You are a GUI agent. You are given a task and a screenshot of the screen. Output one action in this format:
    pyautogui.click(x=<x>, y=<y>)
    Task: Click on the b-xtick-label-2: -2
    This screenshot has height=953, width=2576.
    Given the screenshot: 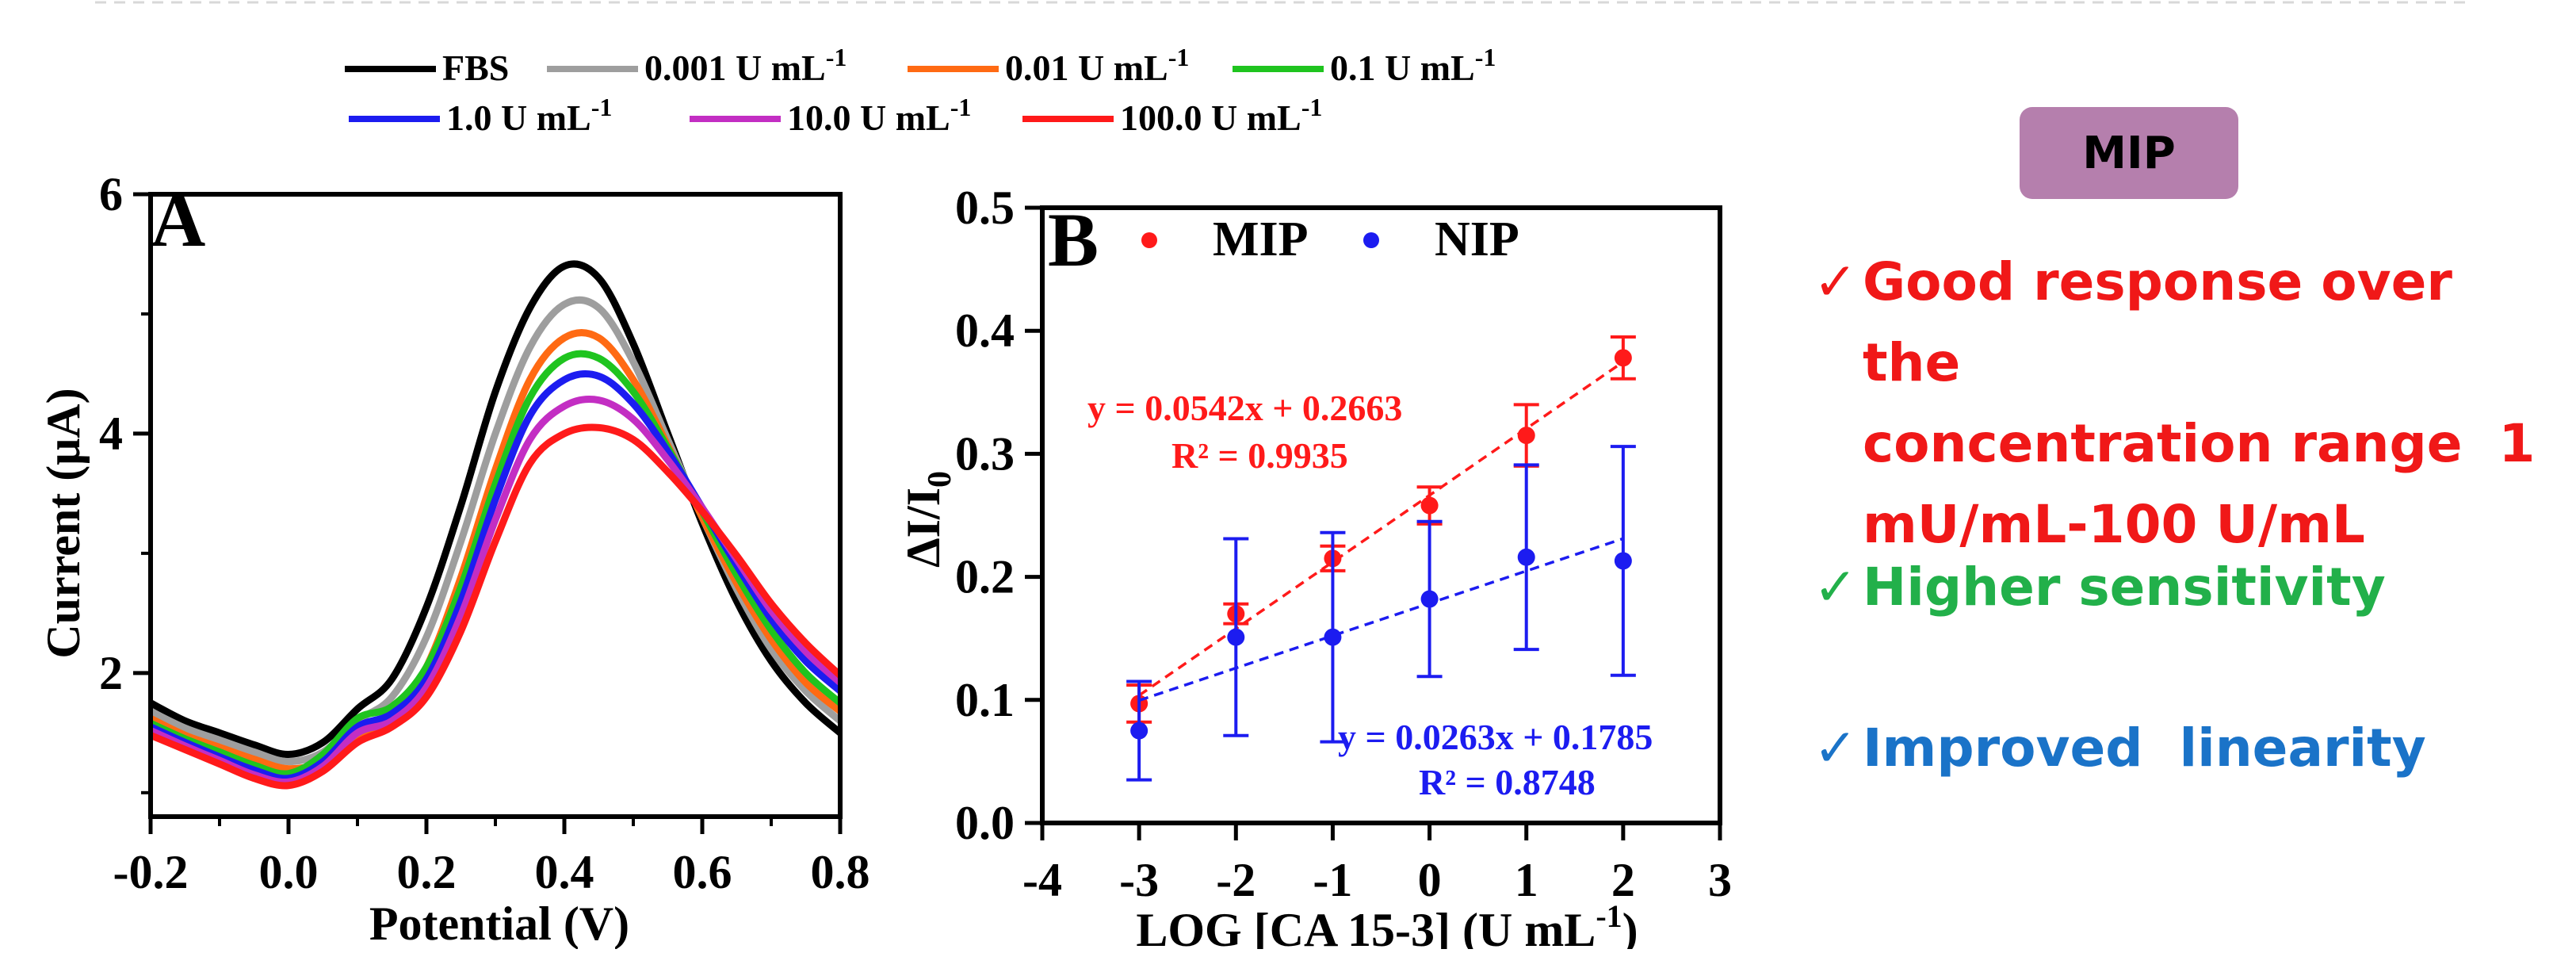 What is the action you would take?
    pyautogui.click(x=1236, y=880)
    